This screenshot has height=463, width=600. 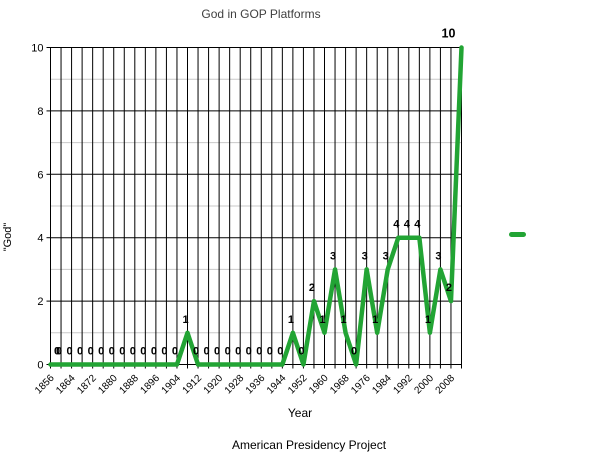 I want to click on x-tick-label: 1912, so click(x=193, y=385).